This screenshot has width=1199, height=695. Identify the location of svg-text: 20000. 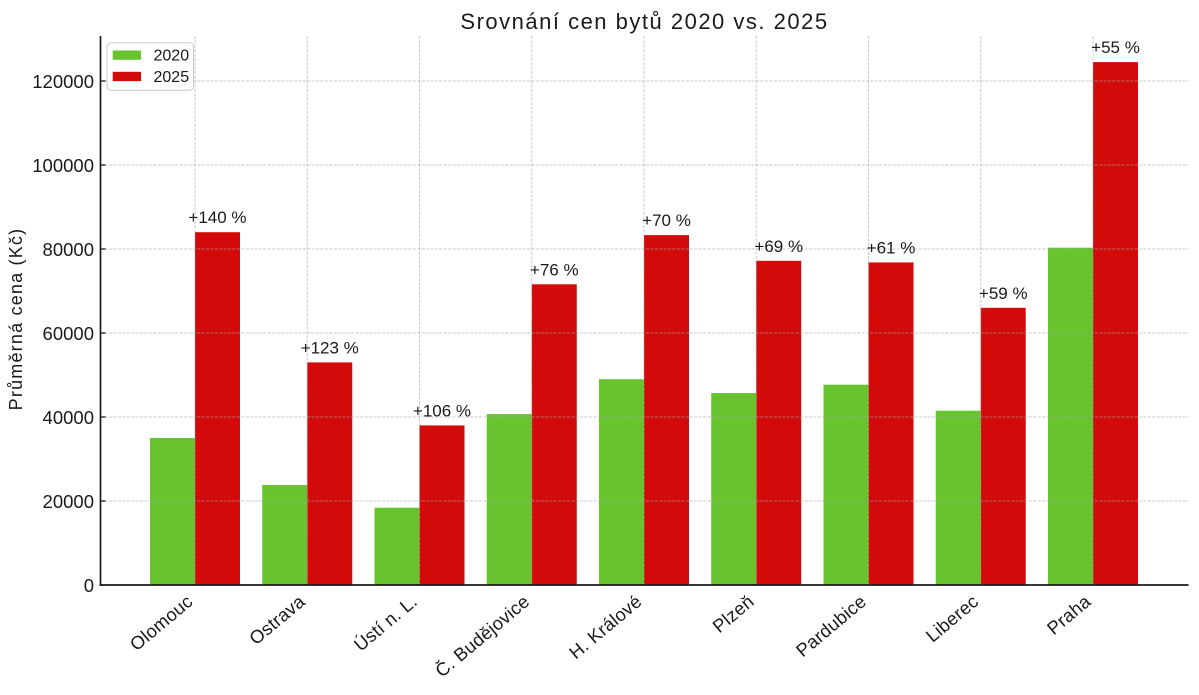
(68, 501).